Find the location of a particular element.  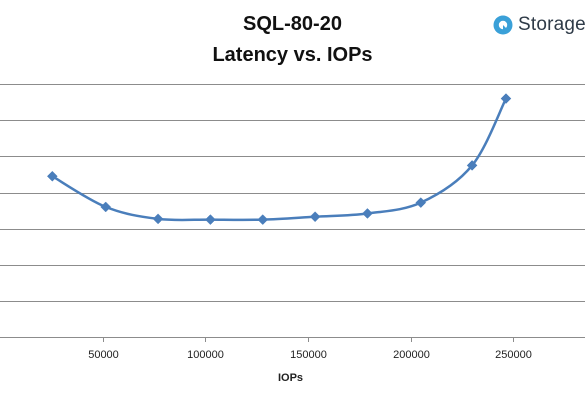

x-tick-label: 250000 is located at coordinates (513, 355).